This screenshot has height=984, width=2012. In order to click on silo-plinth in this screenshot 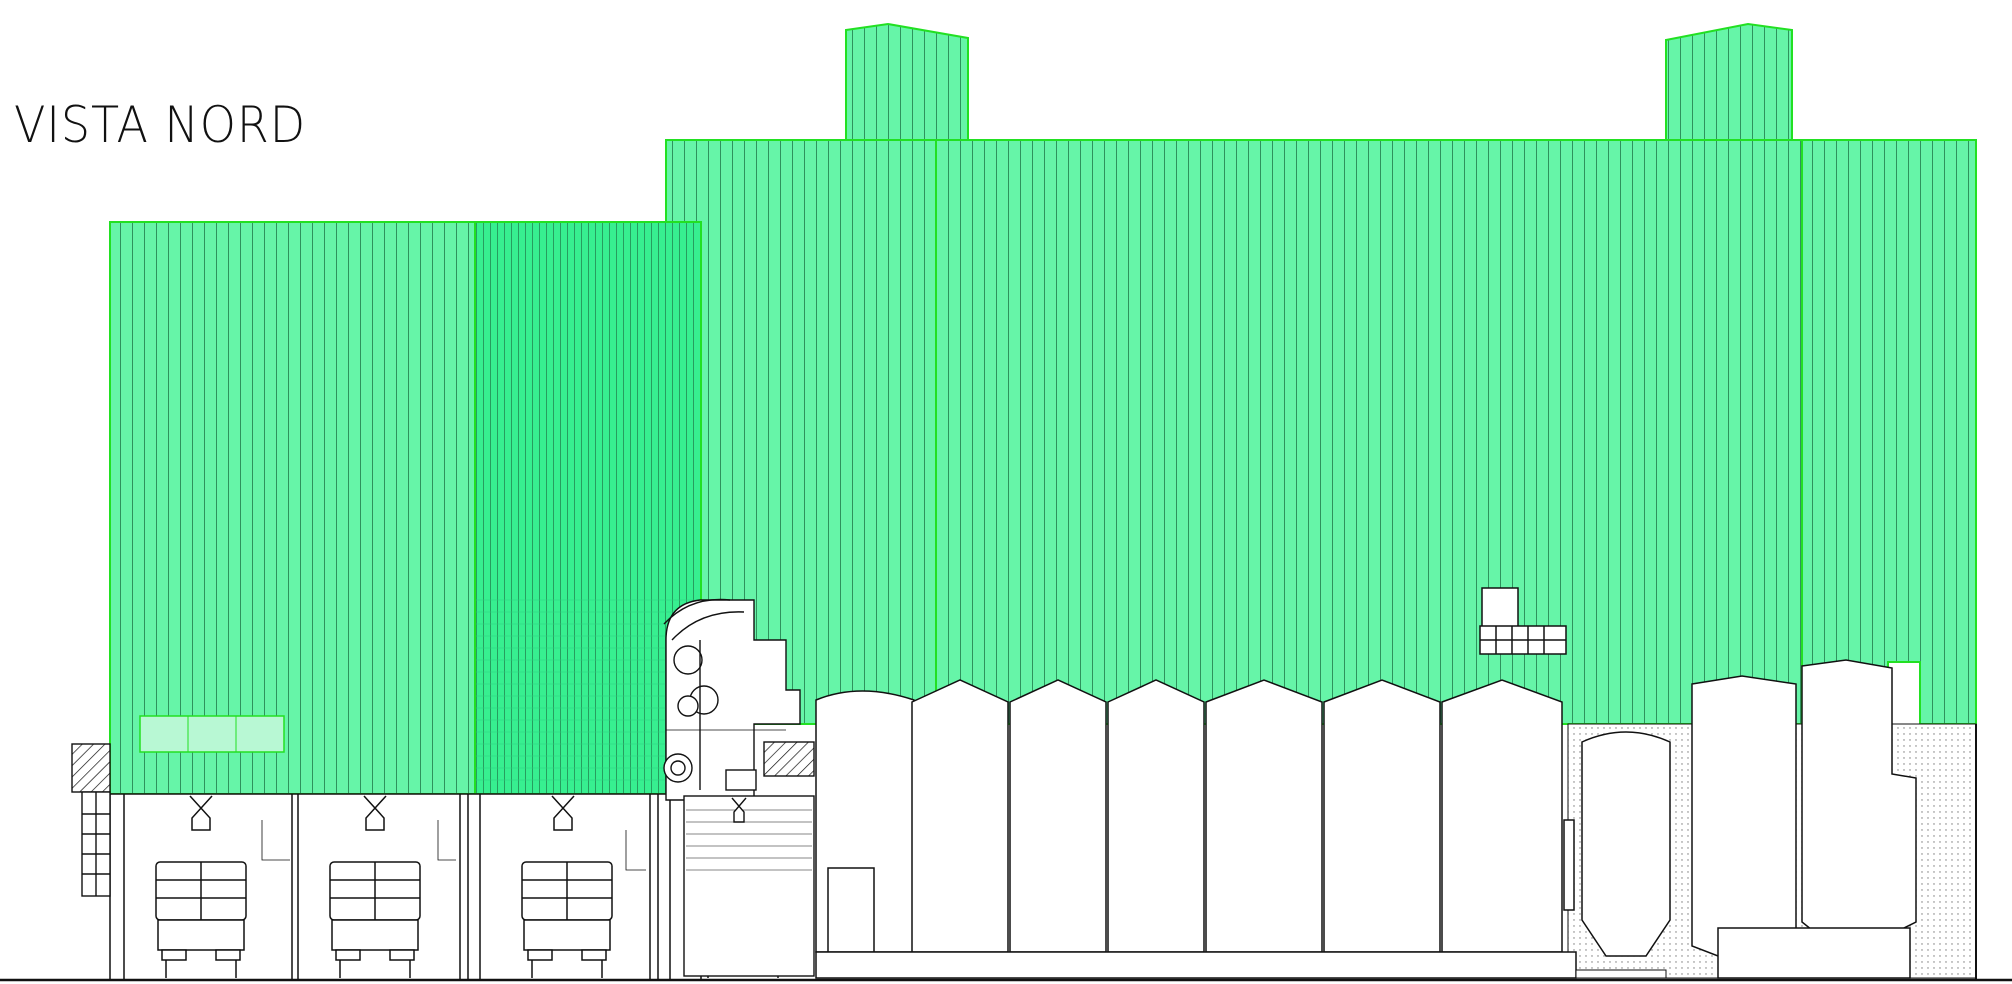, I will do `click(1196, 965)`.